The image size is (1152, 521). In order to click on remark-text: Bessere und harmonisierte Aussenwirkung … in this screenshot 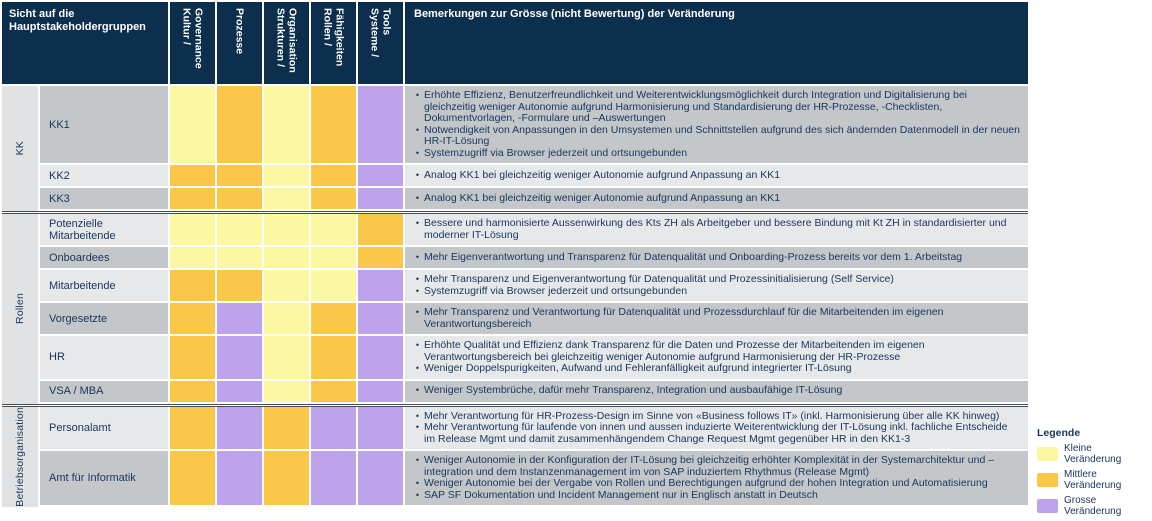, I will do `click(715, 229)`.